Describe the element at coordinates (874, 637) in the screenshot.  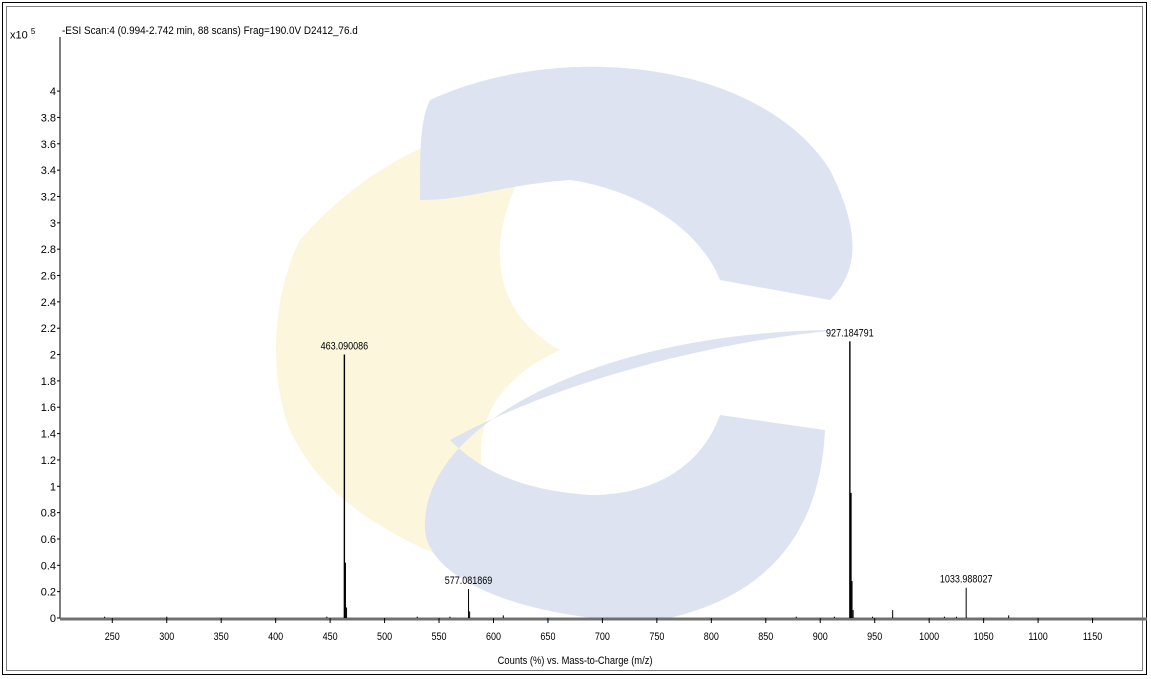
I see `x-tick-label: 950` at that location.